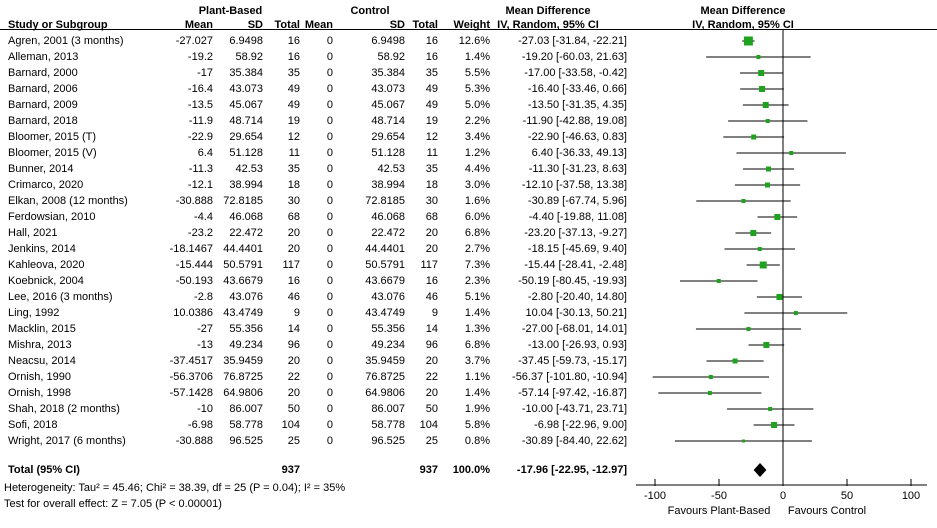  I want to click on study-sd-c: 76.8725, so click(385, 377).